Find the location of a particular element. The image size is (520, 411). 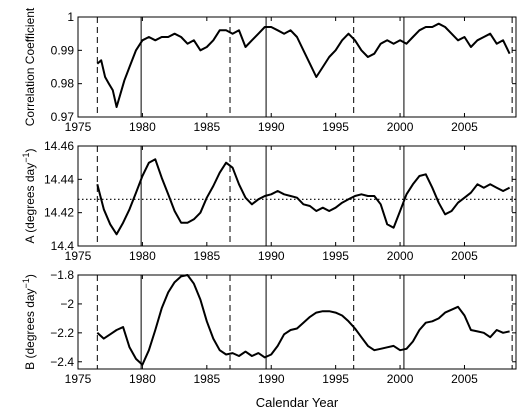

y-tick-label: 0.99 is located at coordinates (63, 50).